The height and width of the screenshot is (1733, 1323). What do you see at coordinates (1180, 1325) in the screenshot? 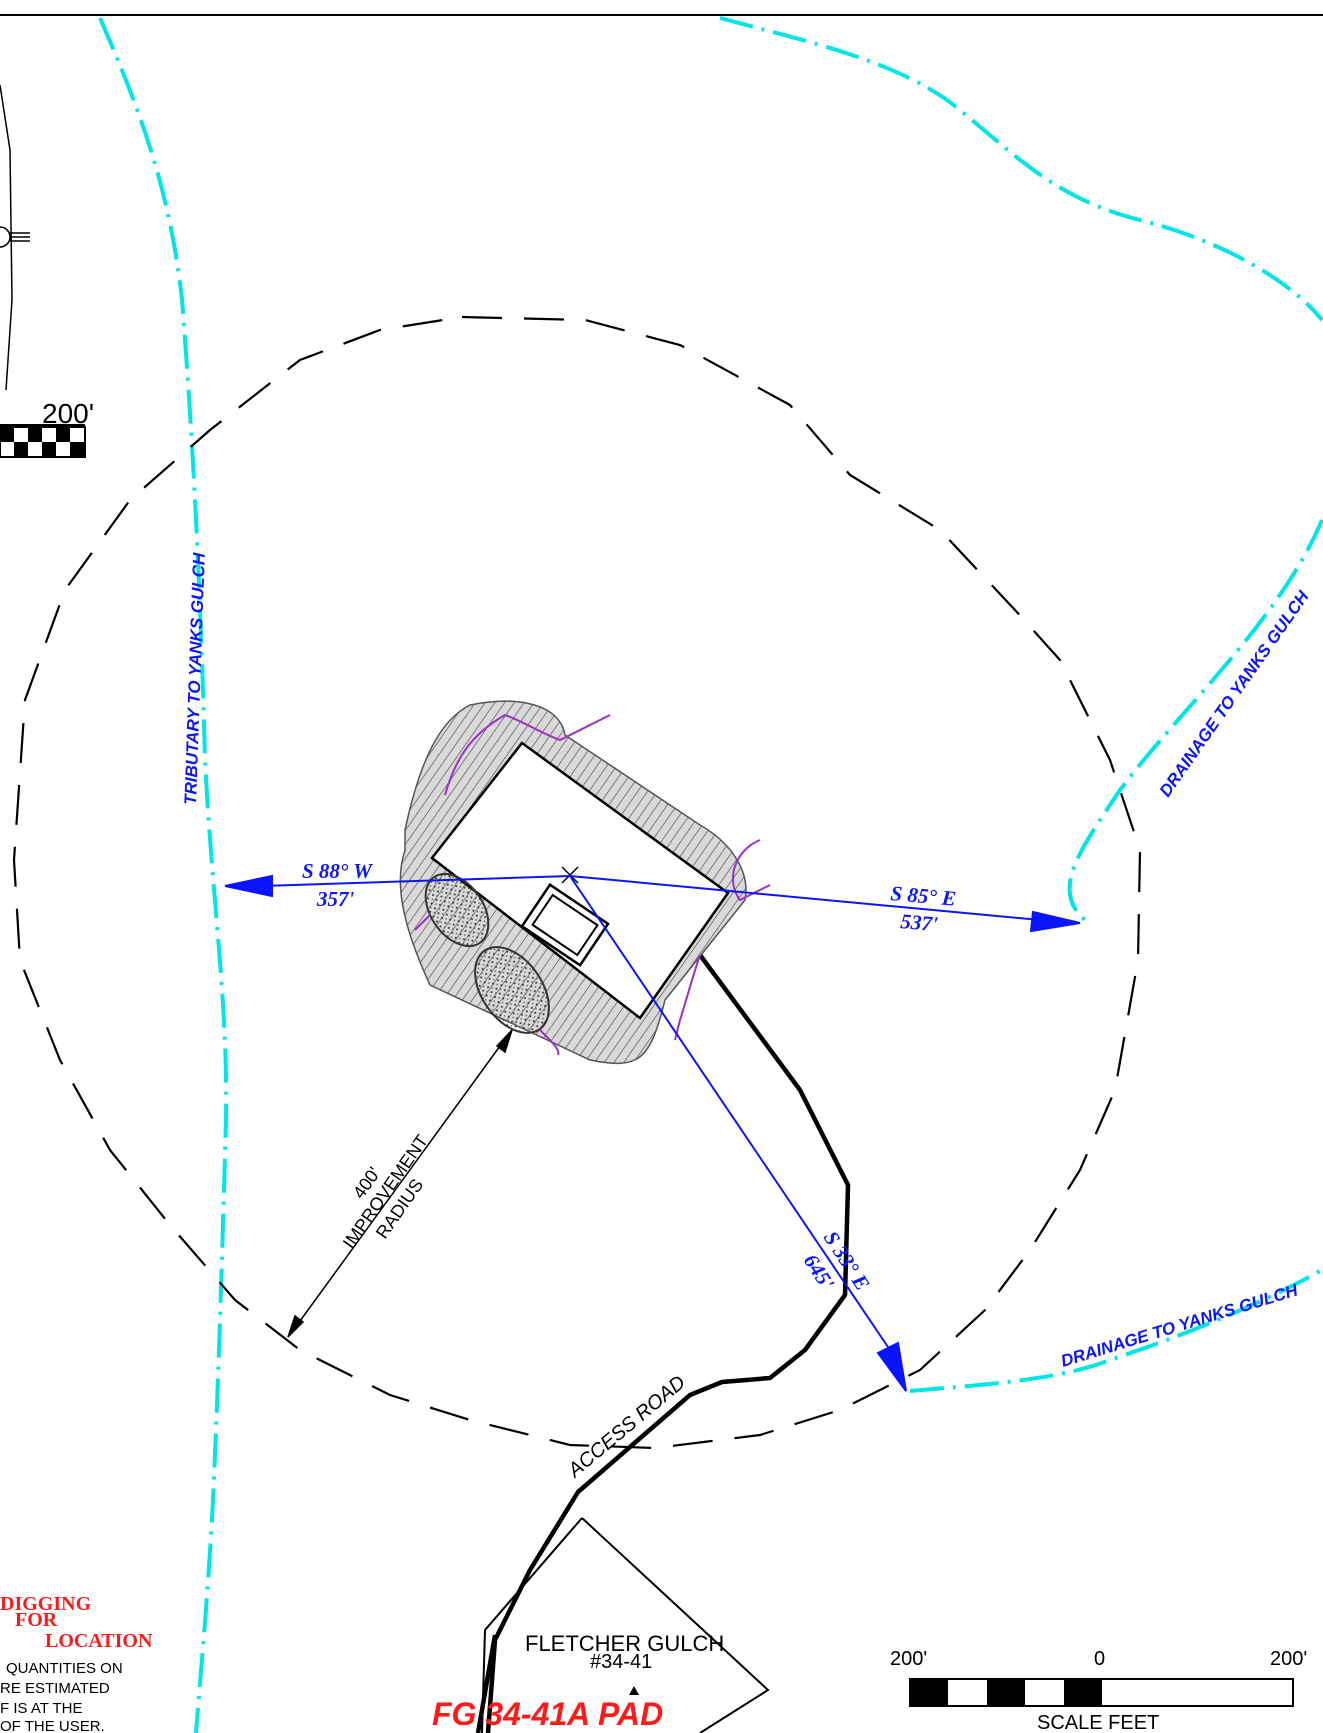
I see `drainage-lower-label: DRAINAGE TO YANKS GULCH` at bounding box center [1180, 1325].